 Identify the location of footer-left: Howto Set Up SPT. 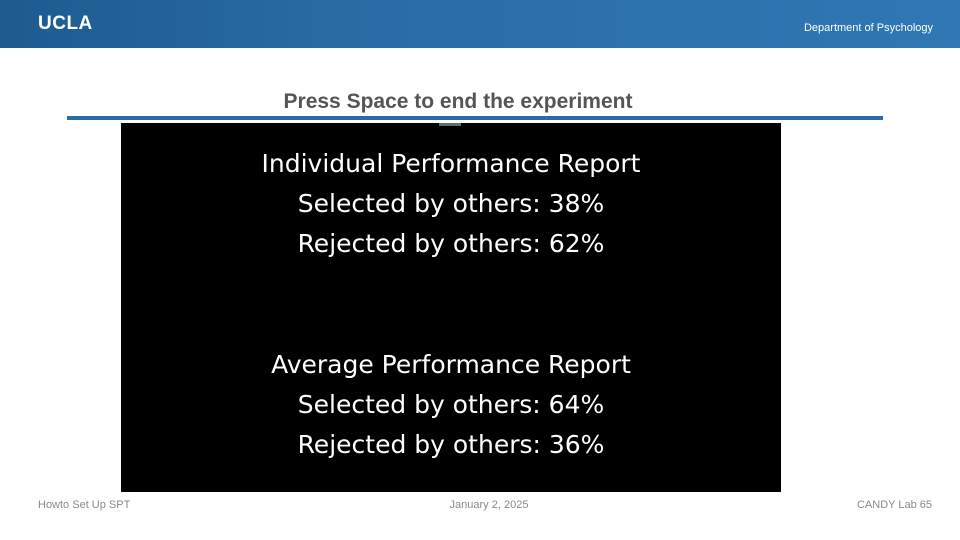
(84, 505).